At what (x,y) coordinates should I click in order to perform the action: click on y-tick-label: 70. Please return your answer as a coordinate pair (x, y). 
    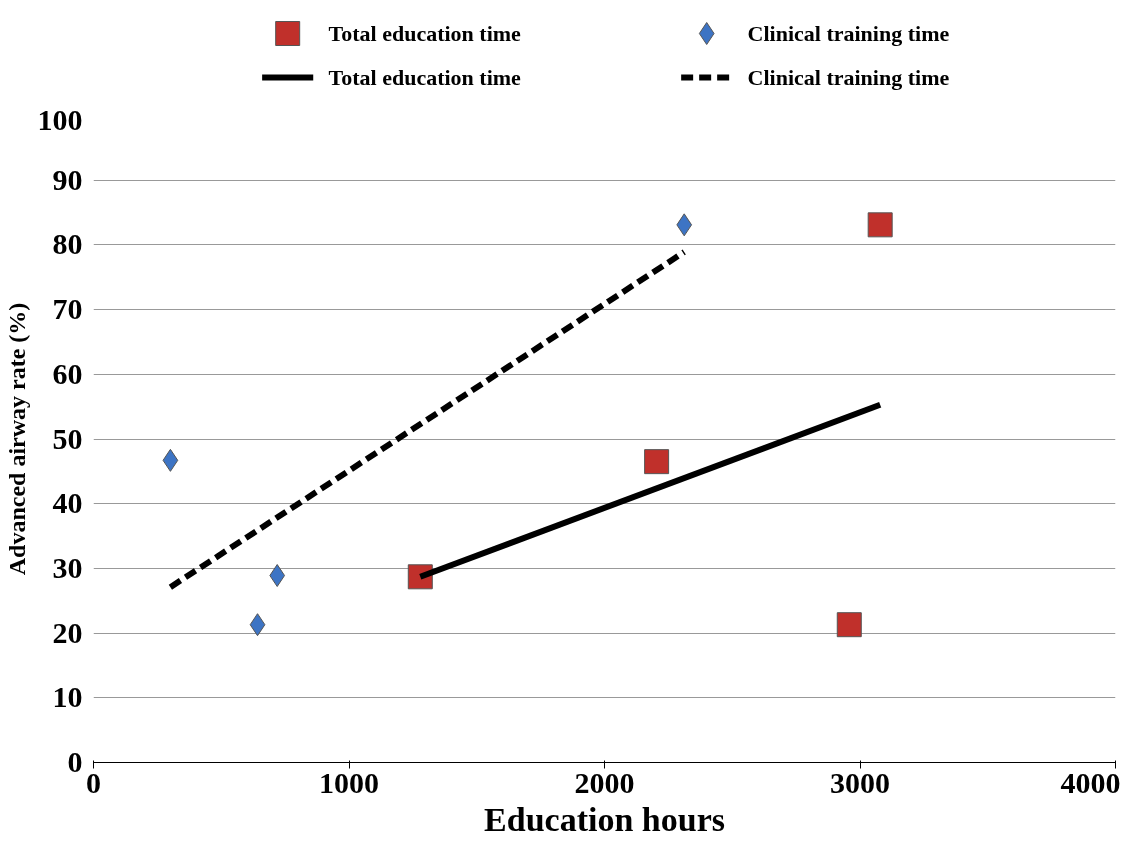
    Looking at the image, I should click on (67, 309).